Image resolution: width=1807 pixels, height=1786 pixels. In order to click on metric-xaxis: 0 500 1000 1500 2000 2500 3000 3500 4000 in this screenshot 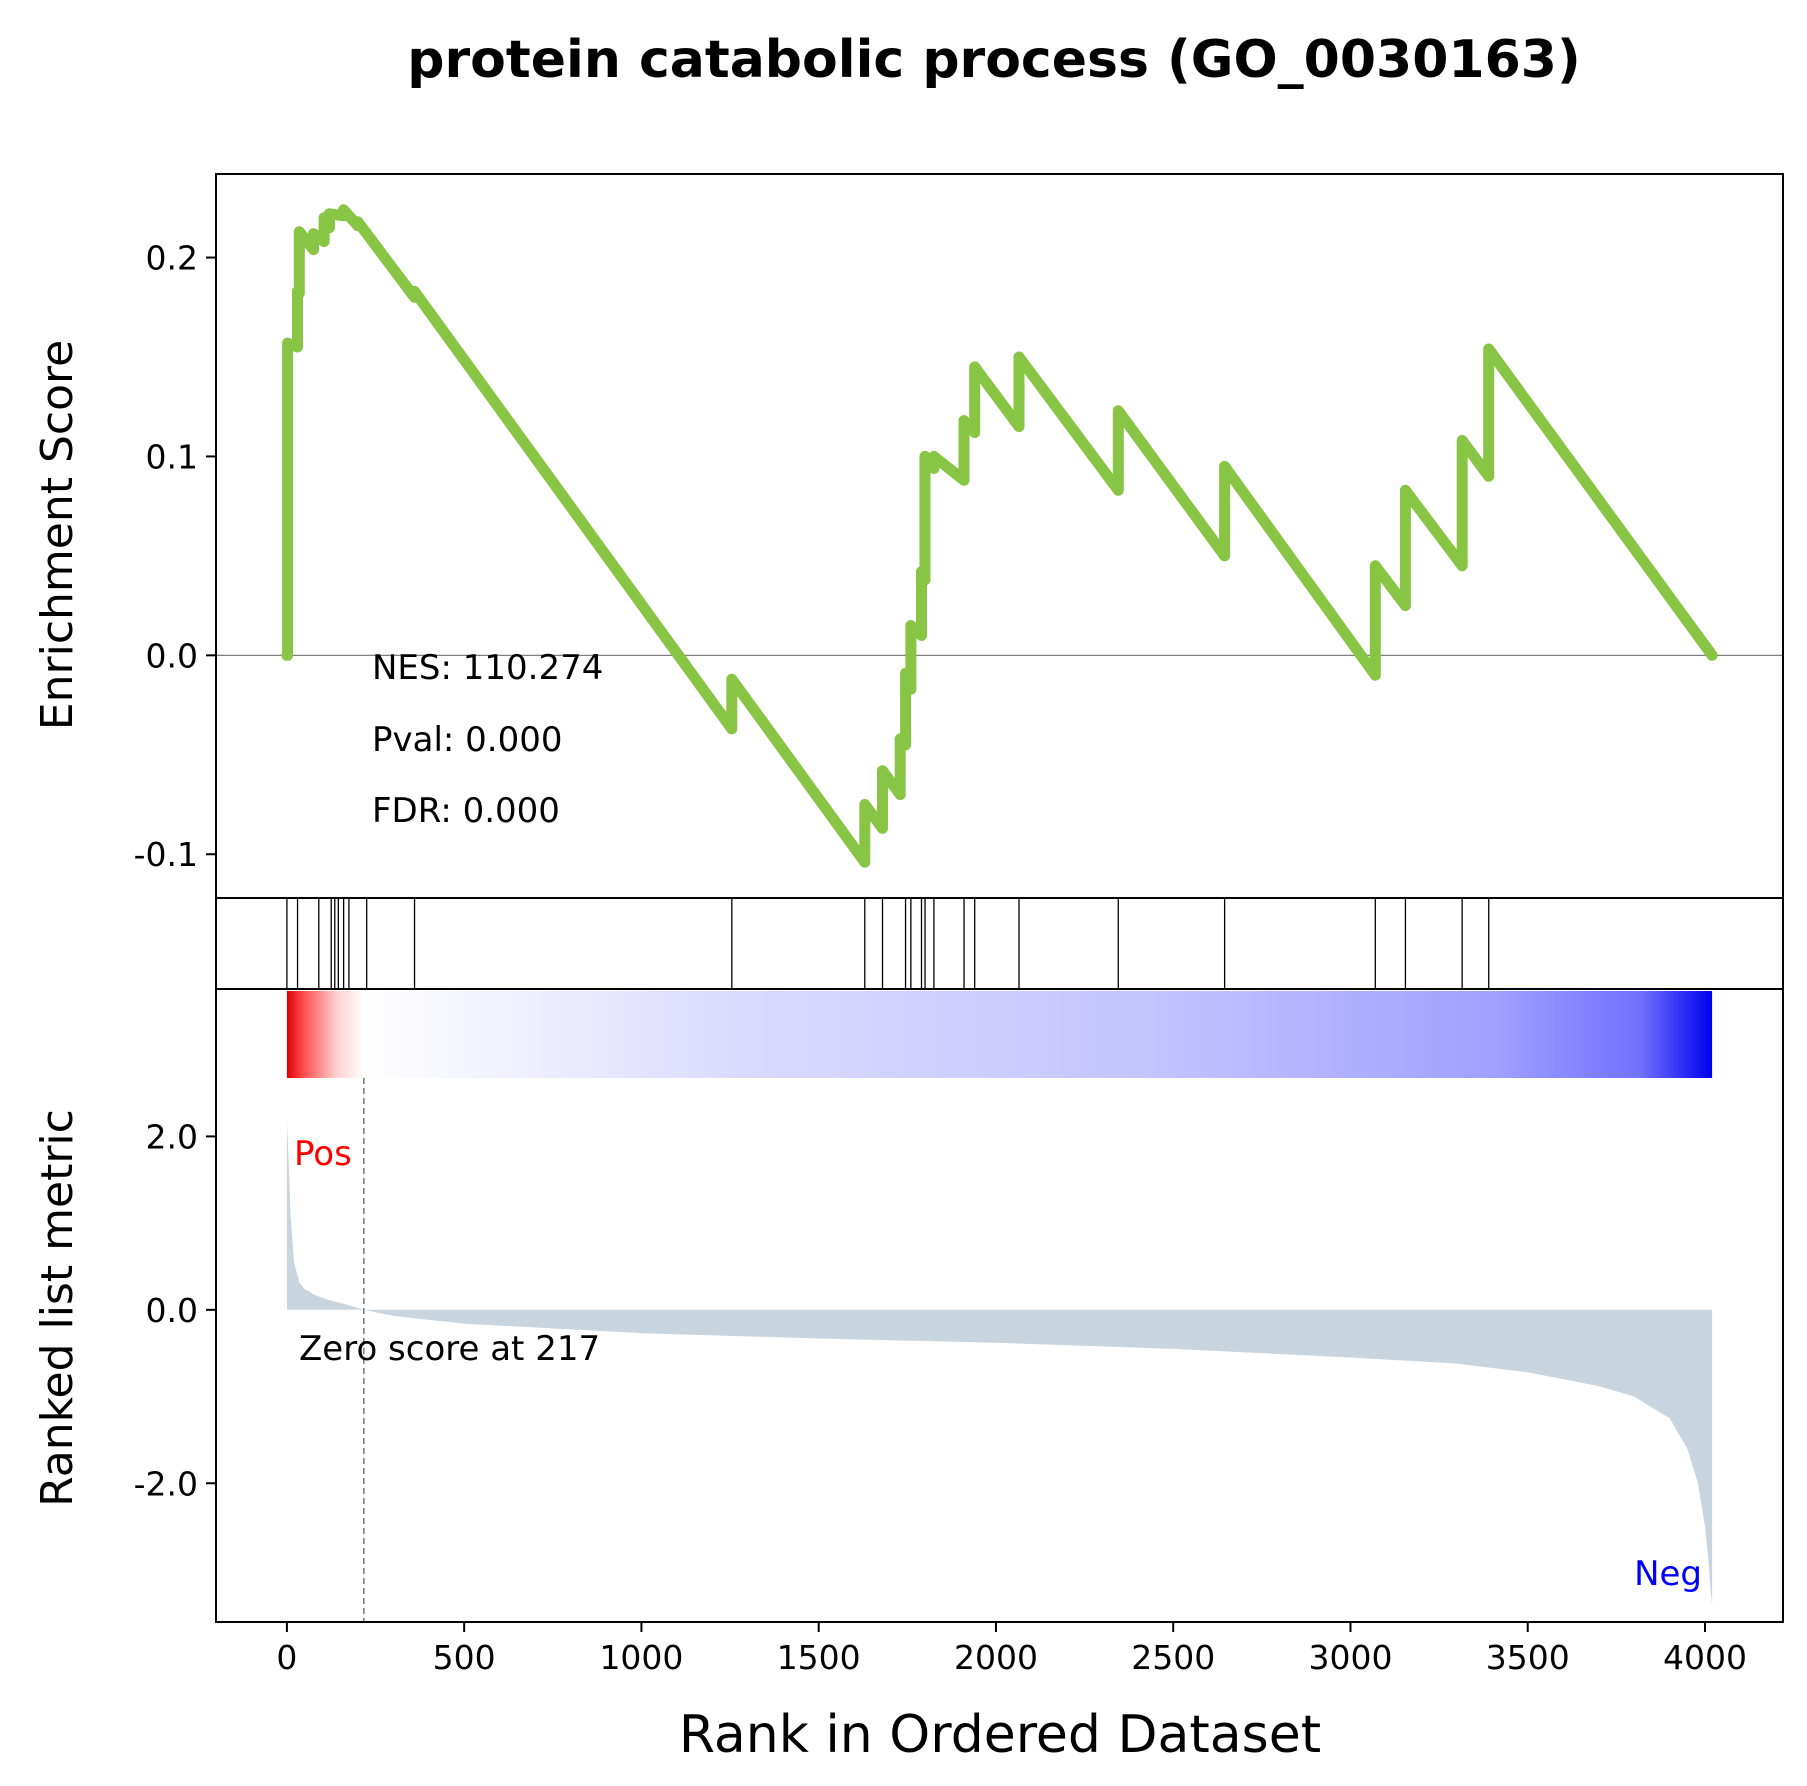, I will do `click(1011, 1649)`.